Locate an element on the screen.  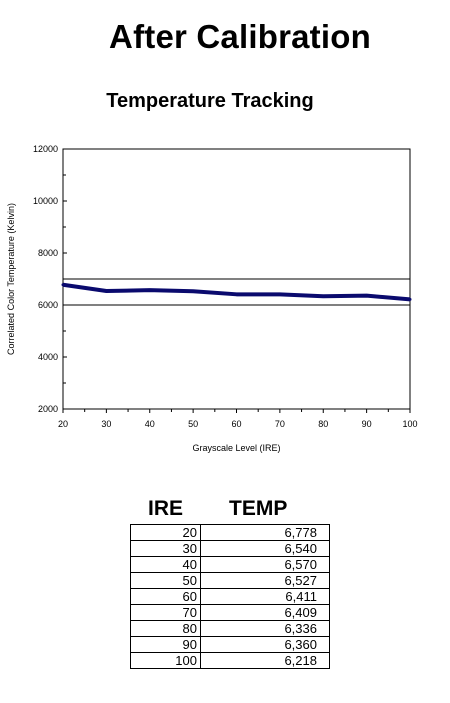
table-cell-temp: 6,540 is located at coordinates (265, 548).